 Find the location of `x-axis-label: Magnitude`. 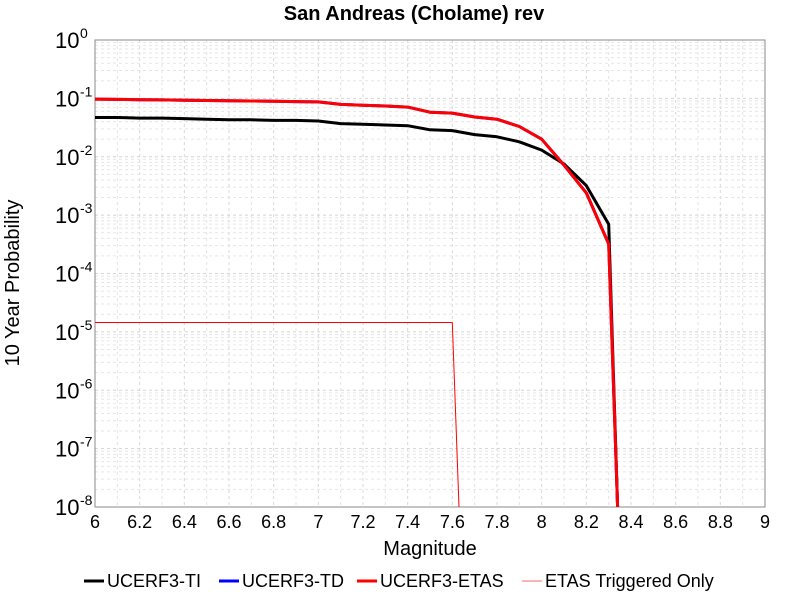

x-axis-label: Magnitude is located at coordinates (429, 549).